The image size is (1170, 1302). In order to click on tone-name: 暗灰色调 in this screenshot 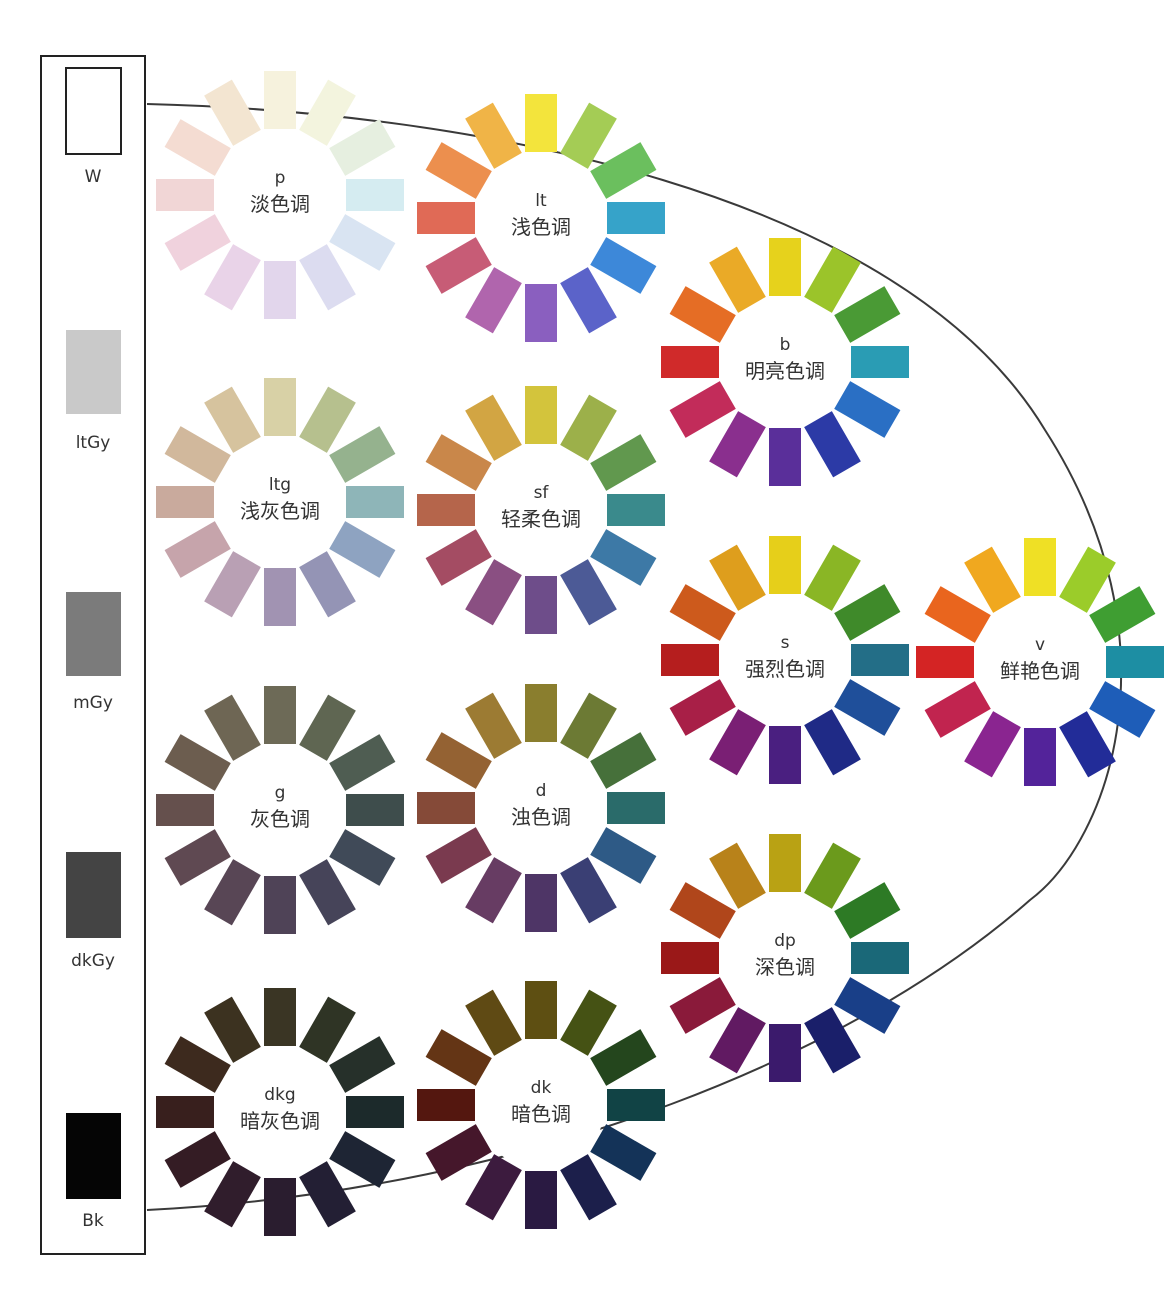, I will do `click(280, 1121)`.